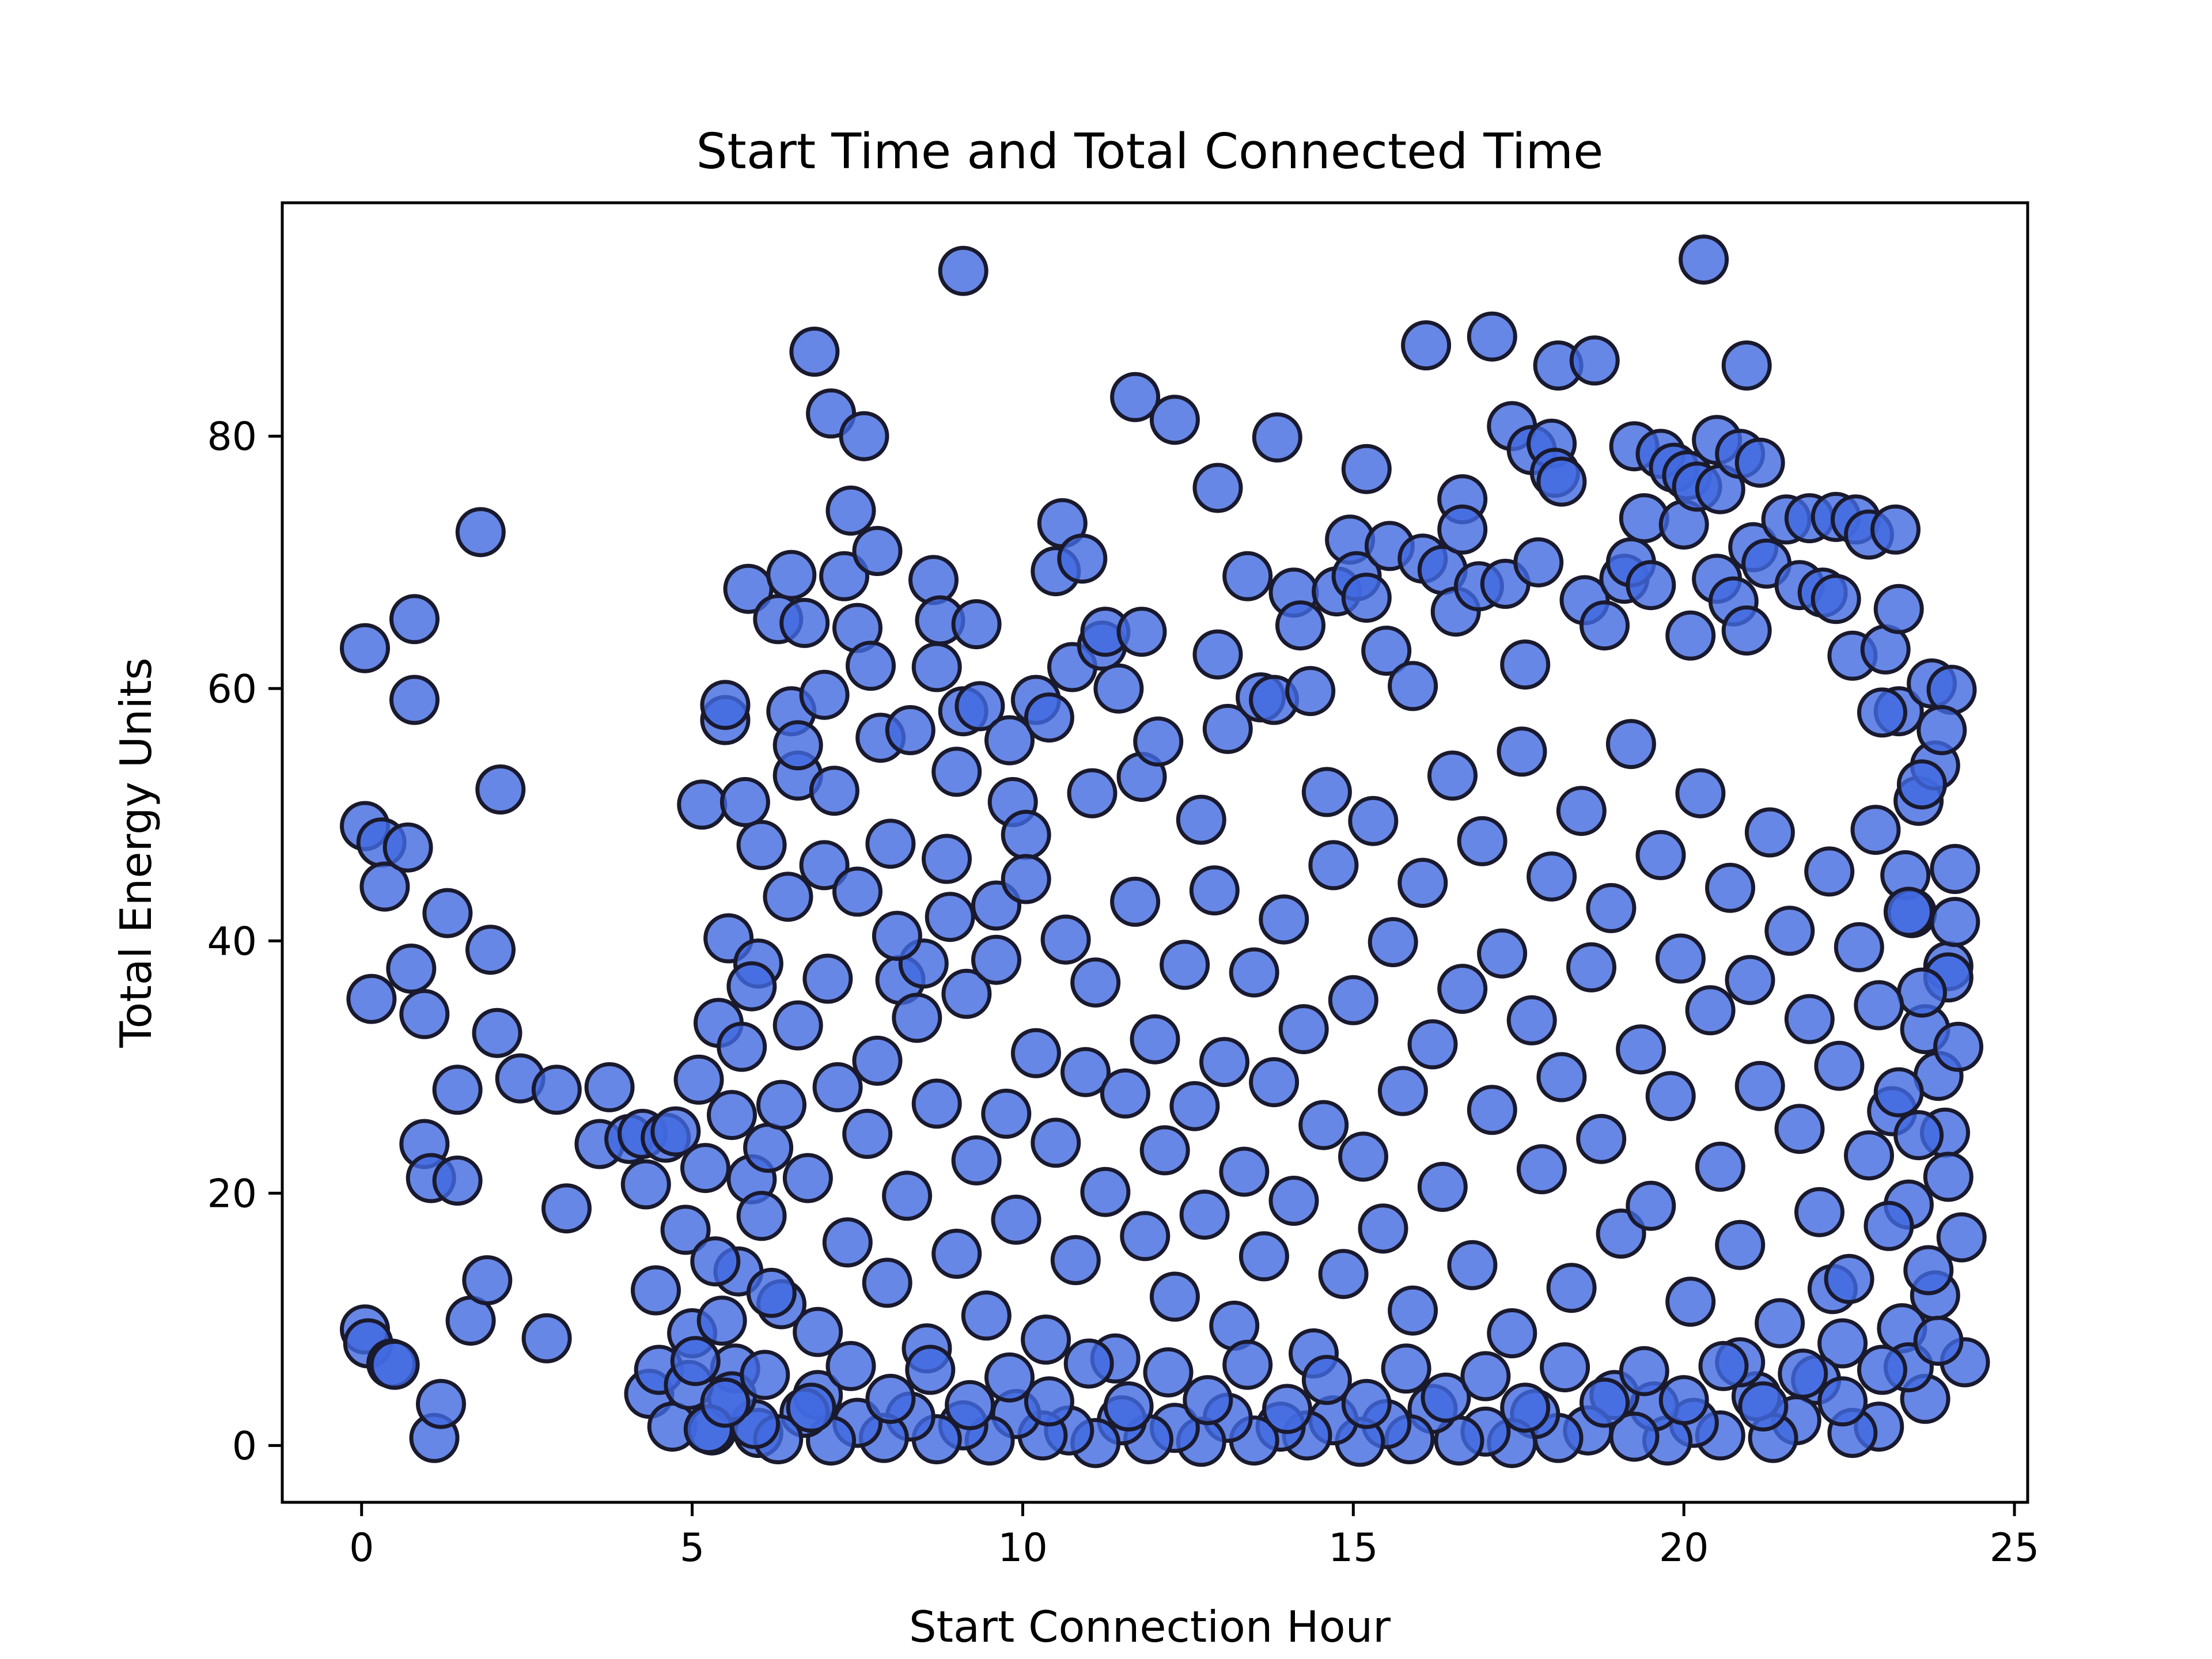  What do you see at coordinates (232, 1194) in the screenshot?
I see `y-tick-label: 20` at bounding box center [232, 1194].